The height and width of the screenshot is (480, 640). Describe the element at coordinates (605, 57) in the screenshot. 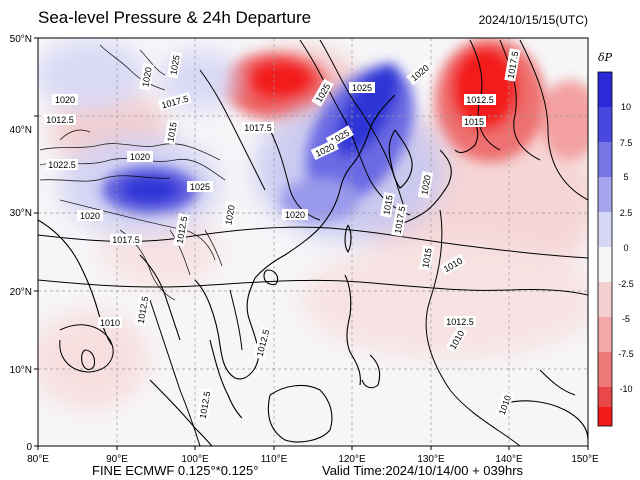

I see `colorbar-title: δP` at that location.